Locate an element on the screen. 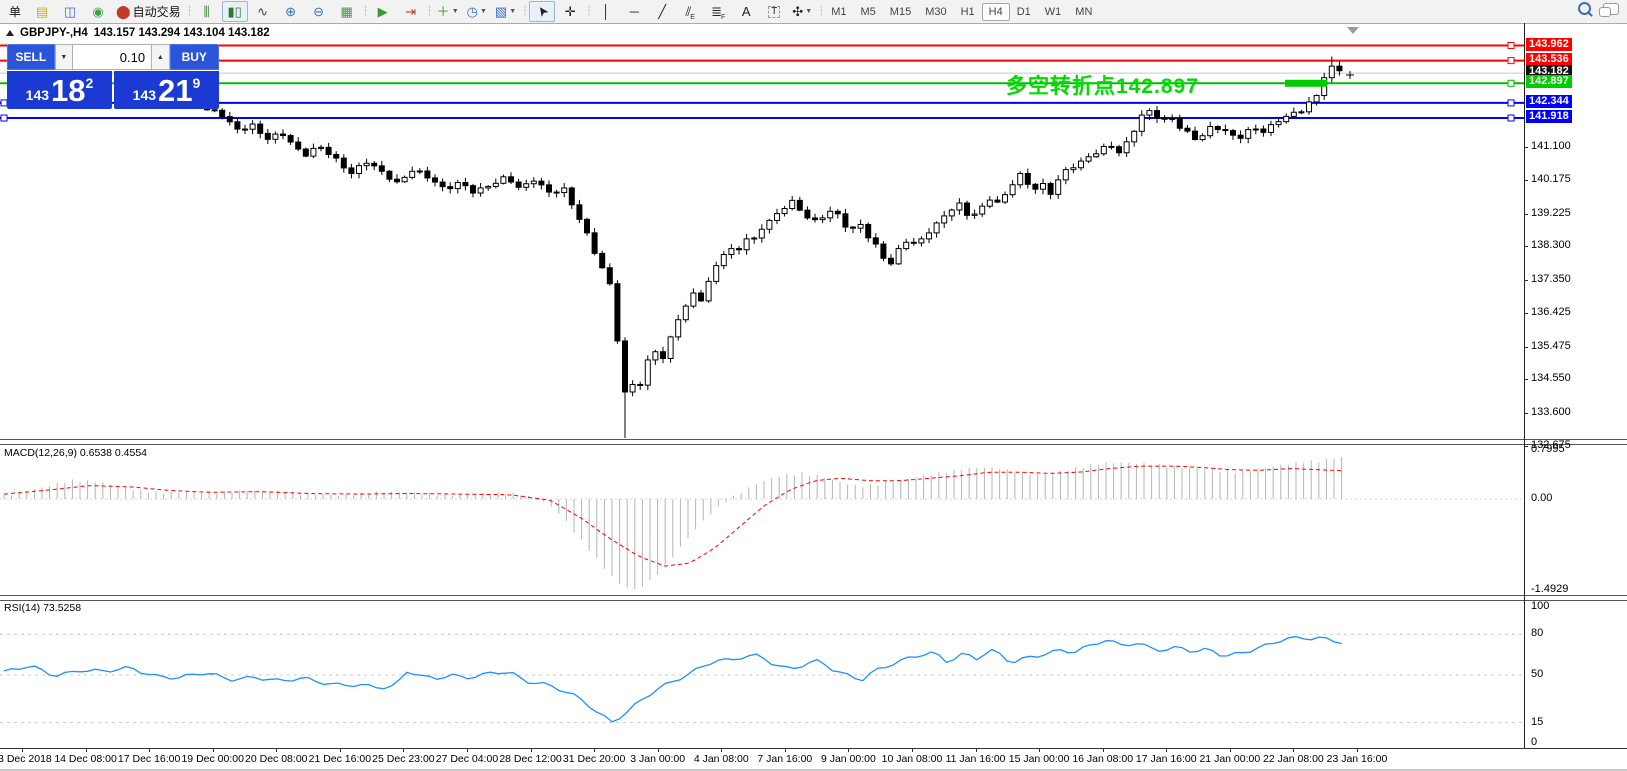  zoom-in-icon: ⊕ is located at coordinates (291, 11).